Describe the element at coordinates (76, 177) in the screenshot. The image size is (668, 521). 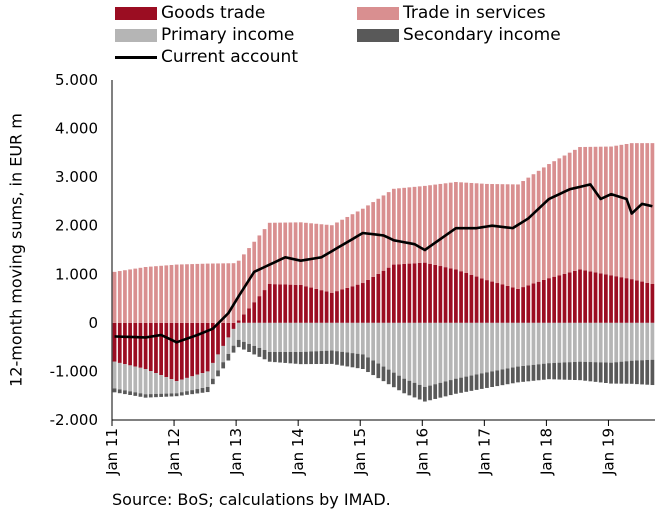
I see `y-tick-label: 3.000` at that location.